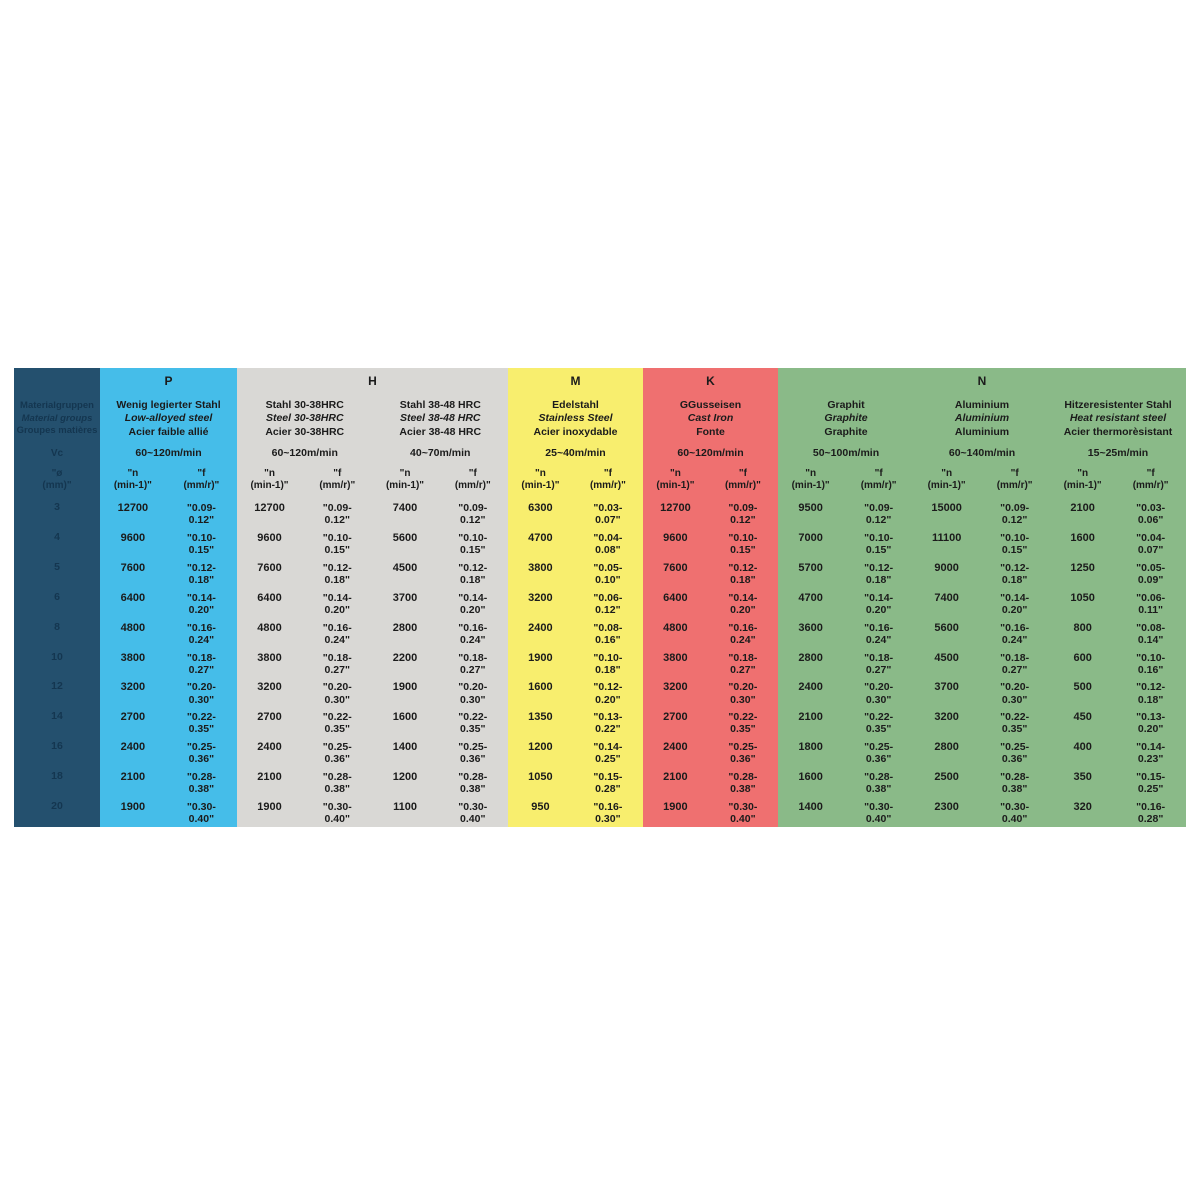 This screenshot has height=1200, width=1200. I want to click on material-groups-title-en: Material groups, so click(57, 418).